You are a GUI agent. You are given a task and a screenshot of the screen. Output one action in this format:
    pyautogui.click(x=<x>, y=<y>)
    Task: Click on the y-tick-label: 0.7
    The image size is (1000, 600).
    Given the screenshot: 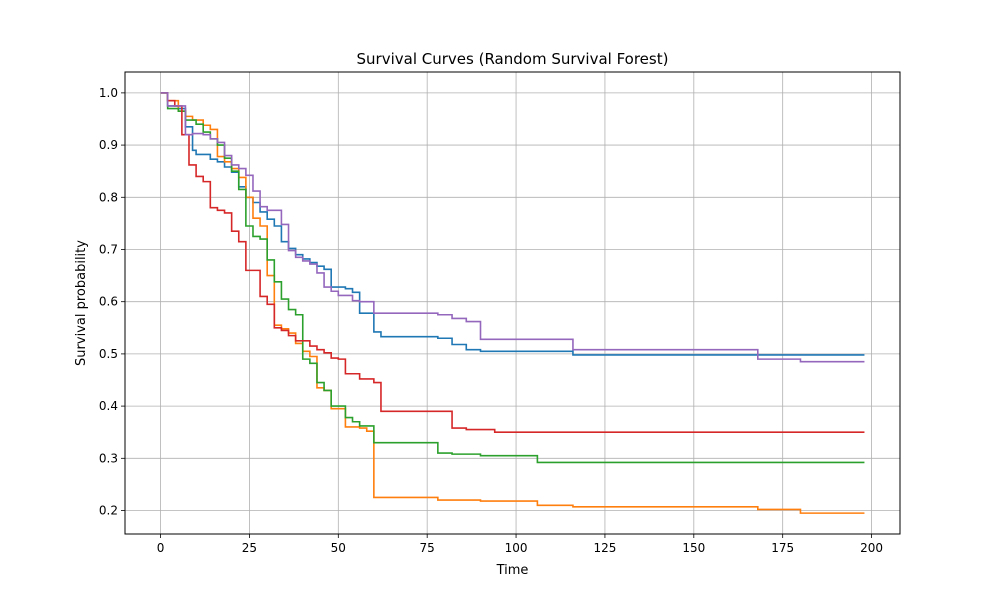 What is the action you would take?
    pyautogui.click(x=108, y=249)
    